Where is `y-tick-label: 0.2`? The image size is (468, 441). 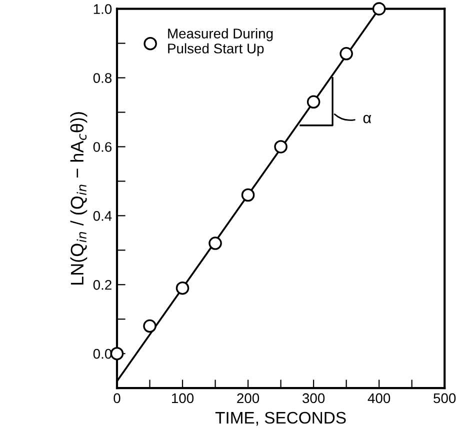 y-tick-label: 0.2 is located at coordinates (102, 285).